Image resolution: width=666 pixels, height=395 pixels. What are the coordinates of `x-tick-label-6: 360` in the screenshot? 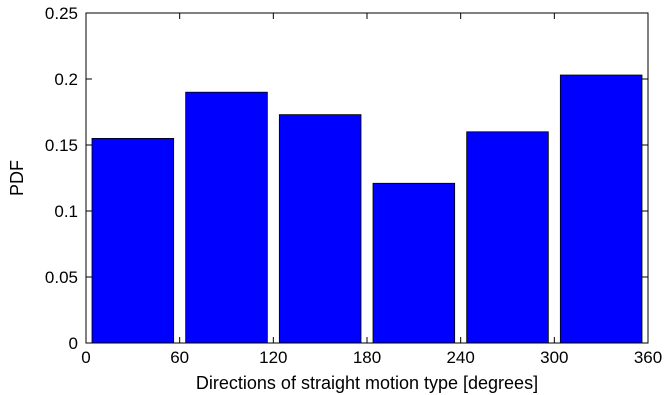 It's located at (648, 357).